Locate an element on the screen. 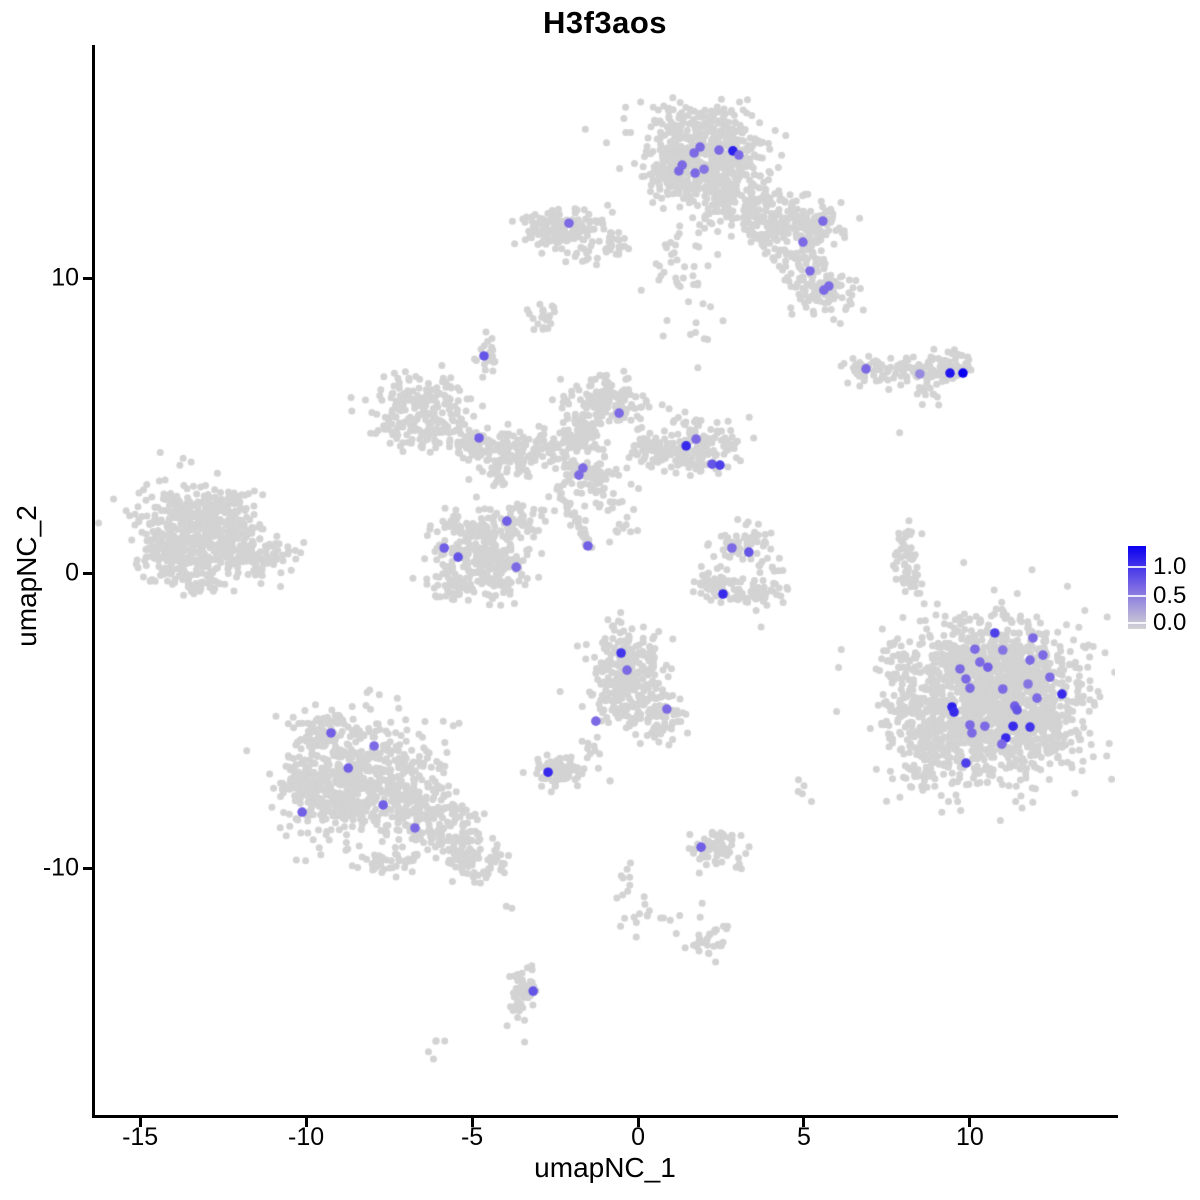 Image resolution: width=1200 pixels, height=1200 pixels. x-tick-label: -10 is located at coordinates (306, 1137).